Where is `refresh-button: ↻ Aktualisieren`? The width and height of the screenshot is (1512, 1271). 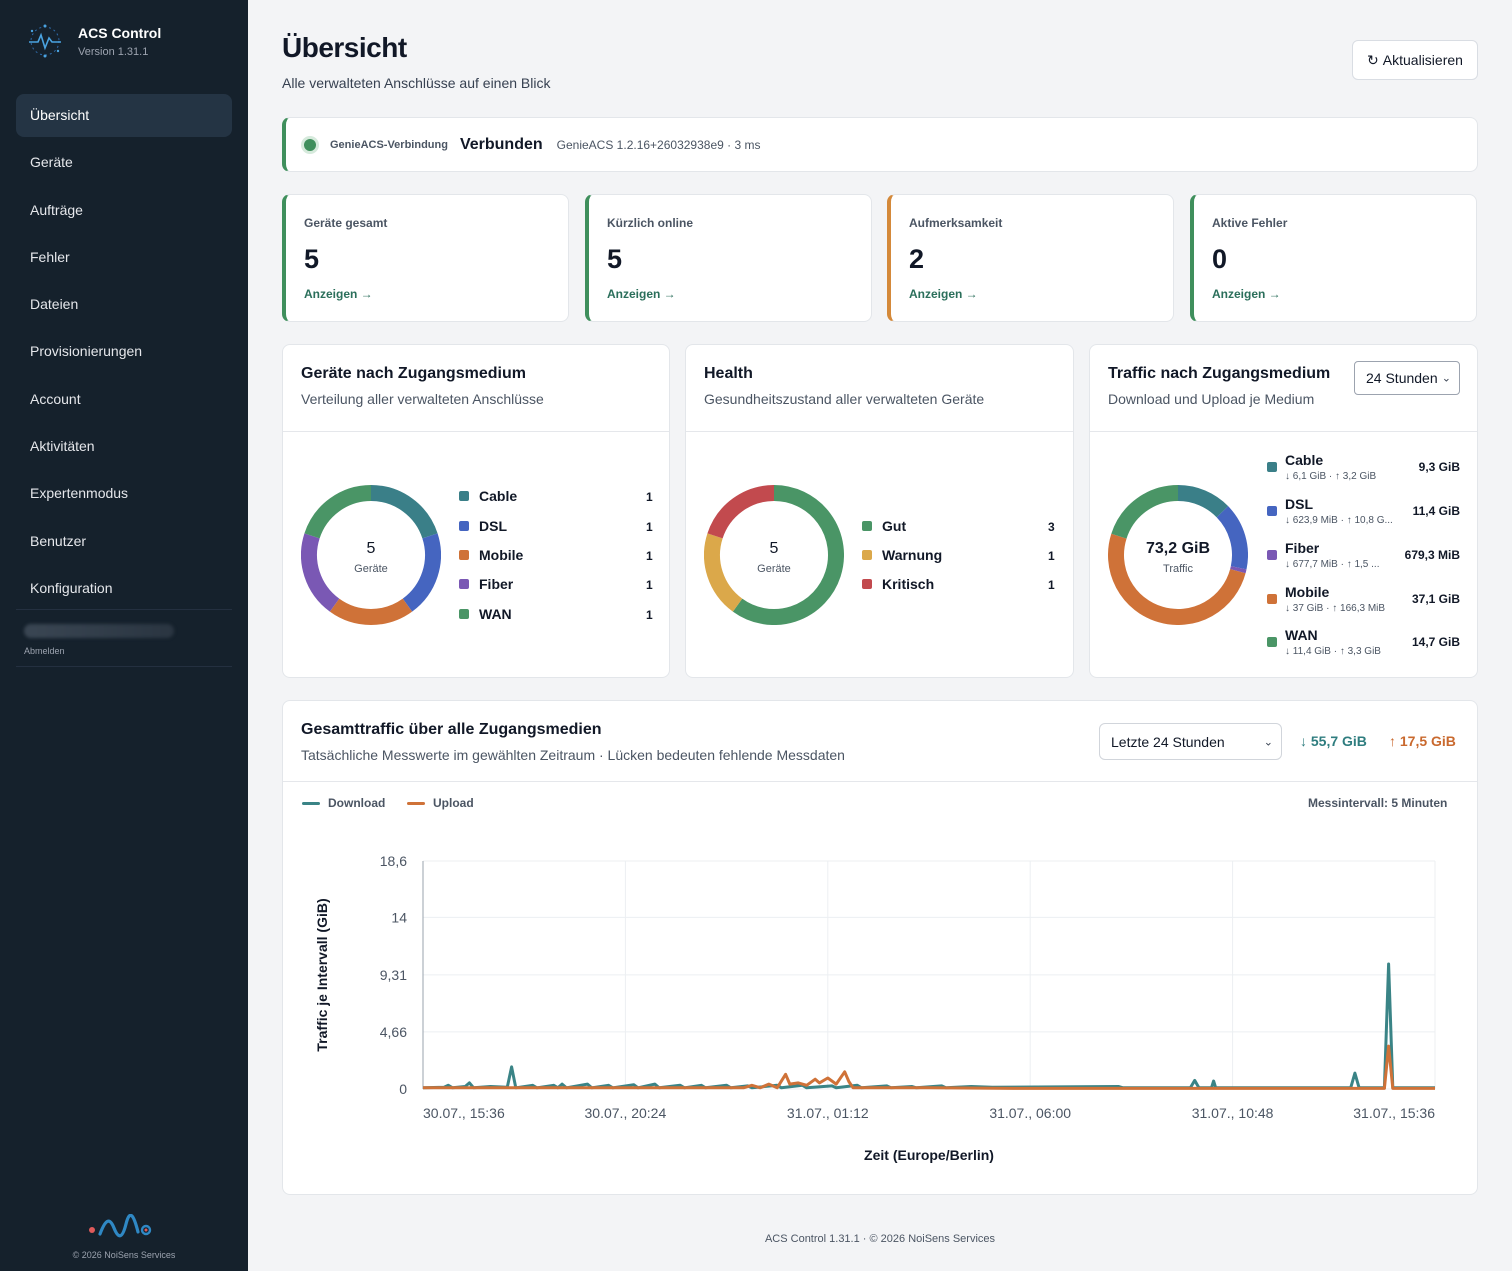 refresh-button: ↻ Aktualisieren is located at coordinates (1415, 60).